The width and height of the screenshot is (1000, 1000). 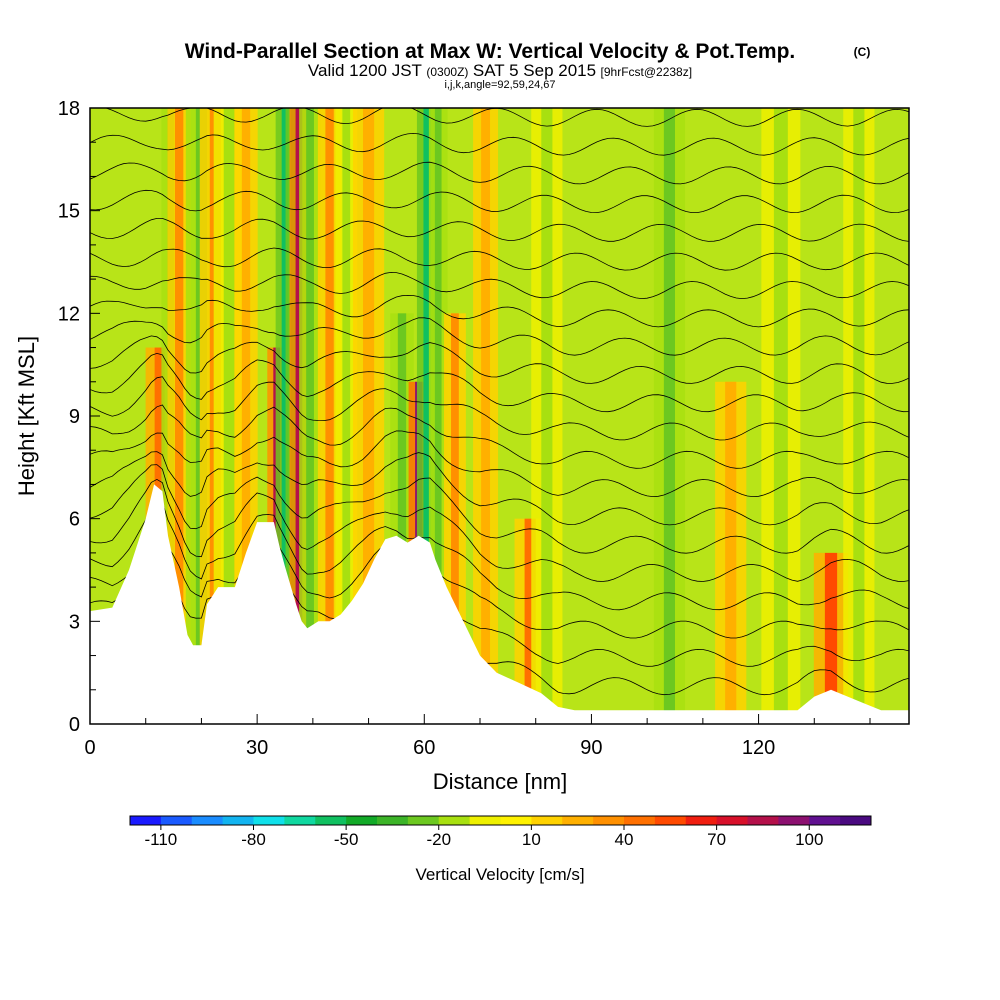 I want to click on x-tick-label: 90, so click(x=591, y=748).